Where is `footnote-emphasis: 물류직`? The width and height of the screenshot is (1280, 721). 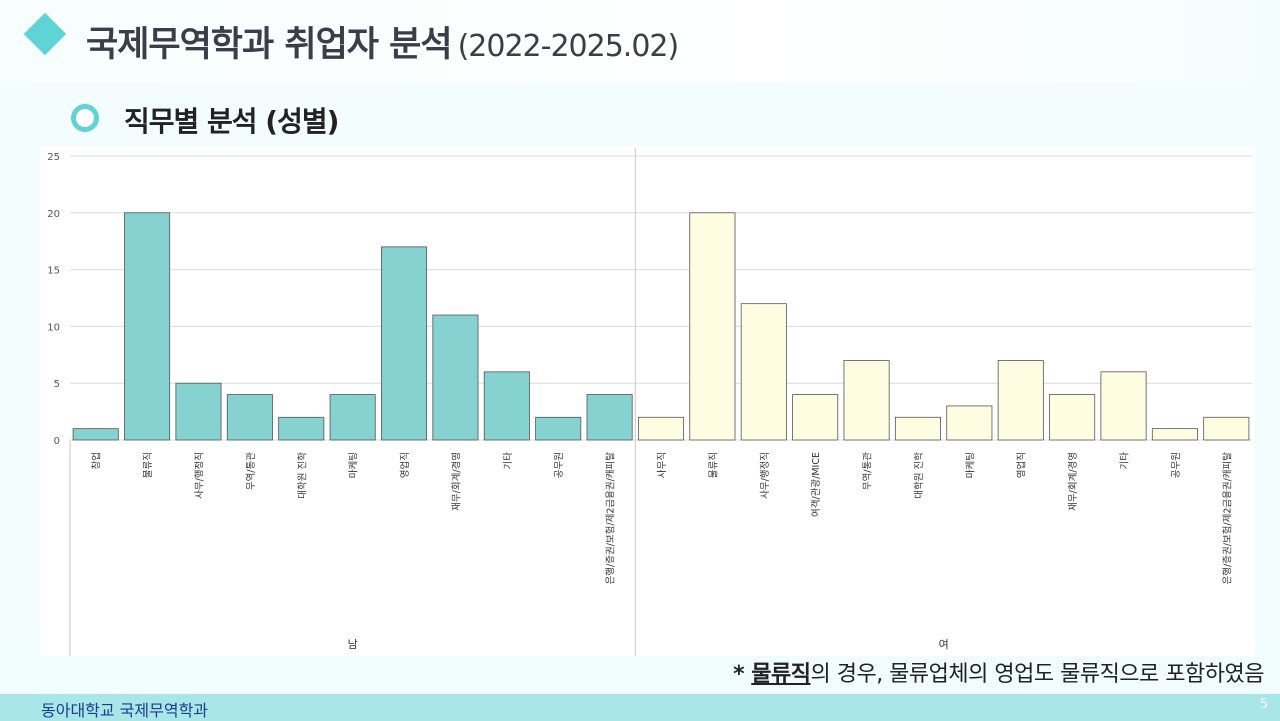 footnote-emphasis: 물류직 is located at coordinates (781, 674).